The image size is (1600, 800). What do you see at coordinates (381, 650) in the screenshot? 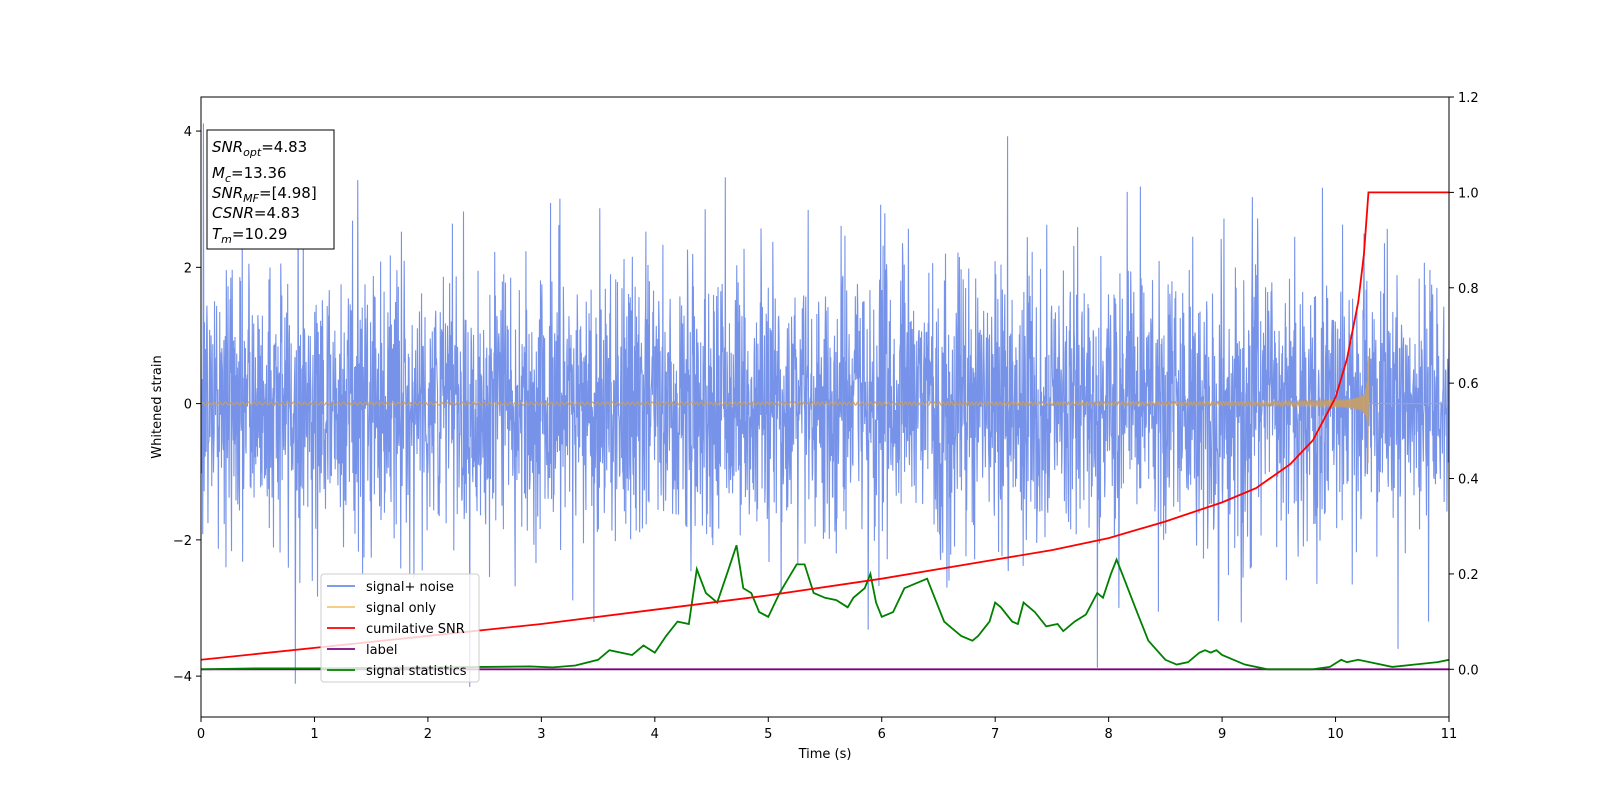
I see `legend-label: label` at bounding box center [381, 650].